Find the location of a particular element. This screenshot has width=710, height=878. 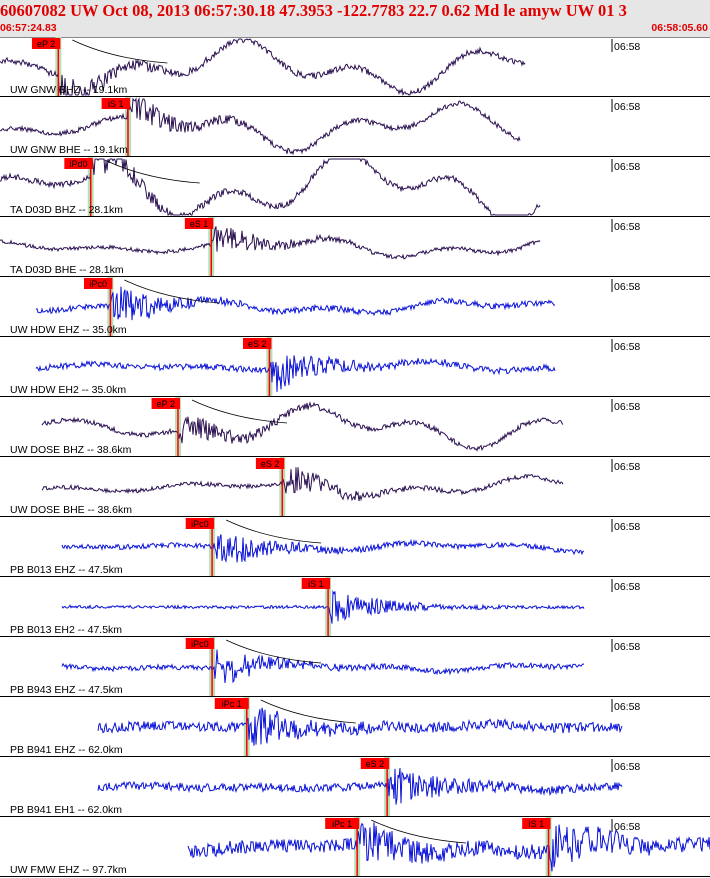

trace-panel: eS 2 06:58 PB B941 EH1 -- 62.0km is located at coordinates (355, 787).